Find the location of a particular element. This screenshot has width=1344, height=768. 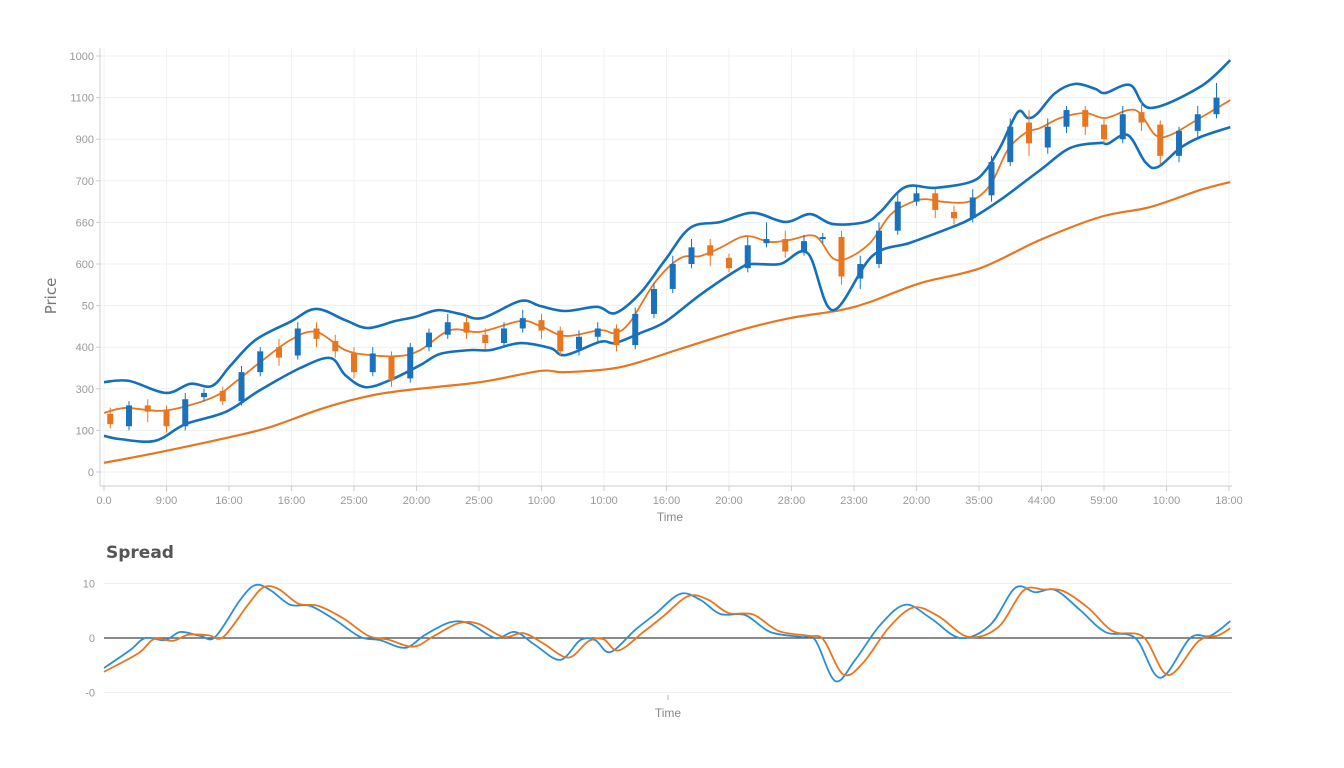

price-y-tick-label: 50 is located at coordinates (88, 307).